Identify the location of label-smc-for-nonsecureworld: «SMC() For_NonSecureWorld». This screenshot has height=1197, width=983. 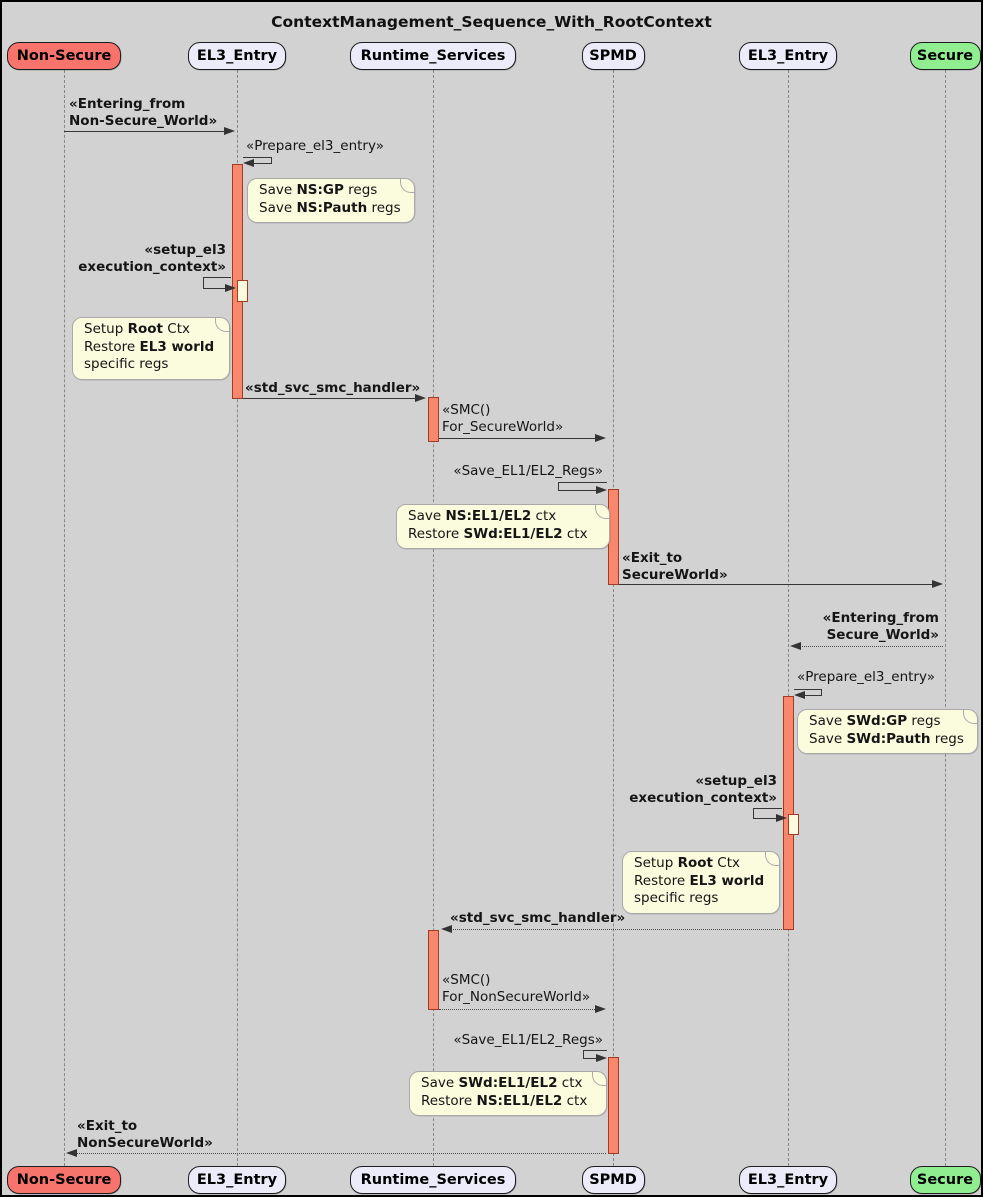
(516, 988).